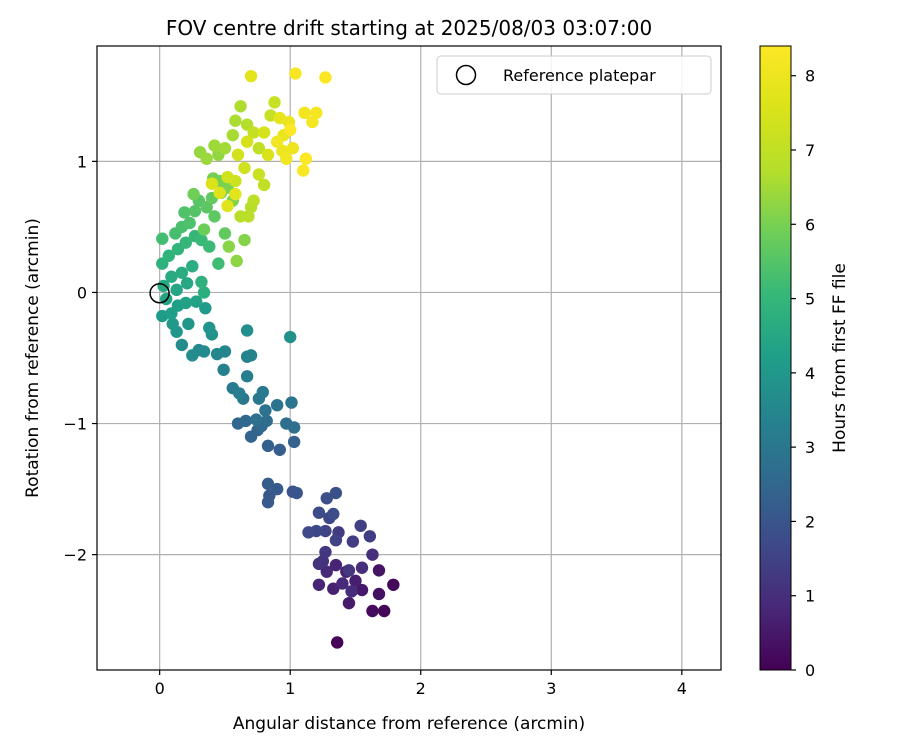 This screenshot has height=750, width=900. I want to click on colorbar-tick-label: 1, so click(810, 596).